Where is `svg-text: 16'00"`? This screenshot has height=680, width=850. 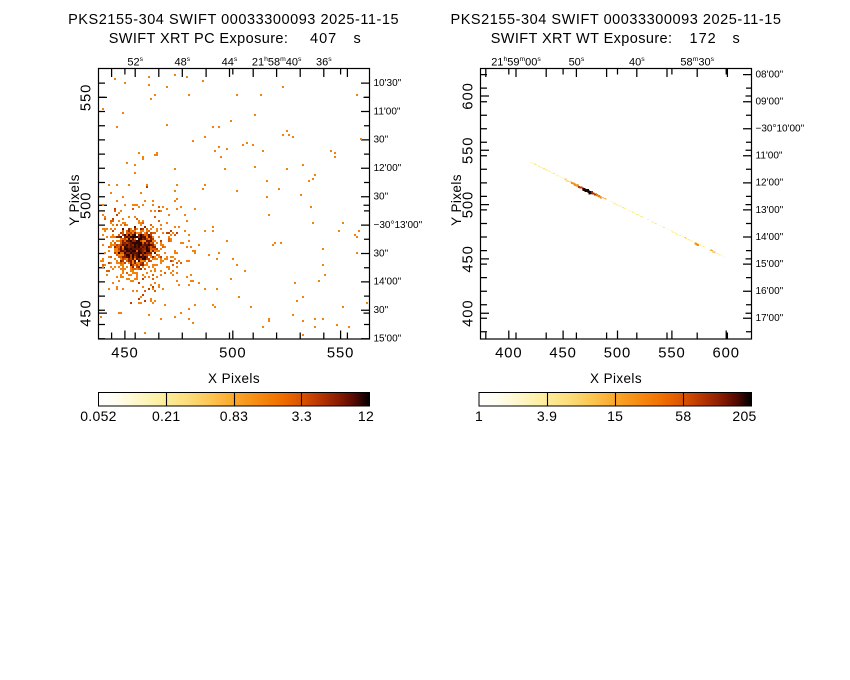 svg-text: 16'00" is located at coordinates (770, 291).